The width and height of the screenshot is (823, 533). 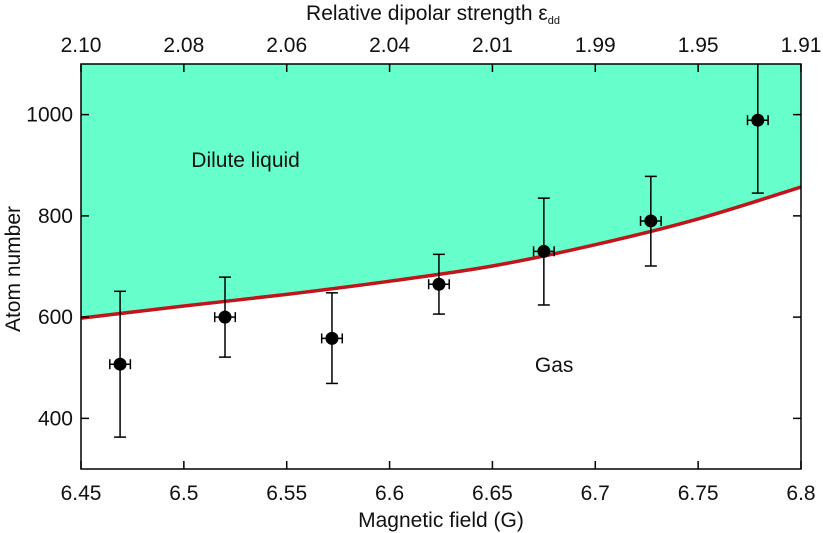 What do you see at coordinates (595, 45) in the screenshot?
I see `top-tick-label: 1.99` at bounding box center [595, 45].